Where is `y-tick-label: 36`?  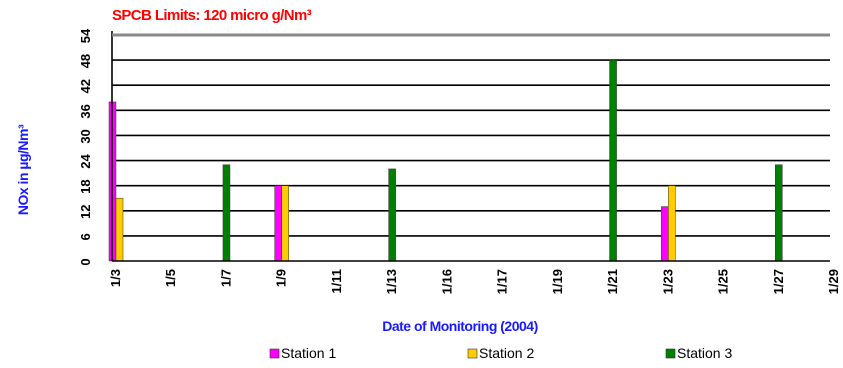 y-tick-label: 36 is located at coordinates (85, 111).